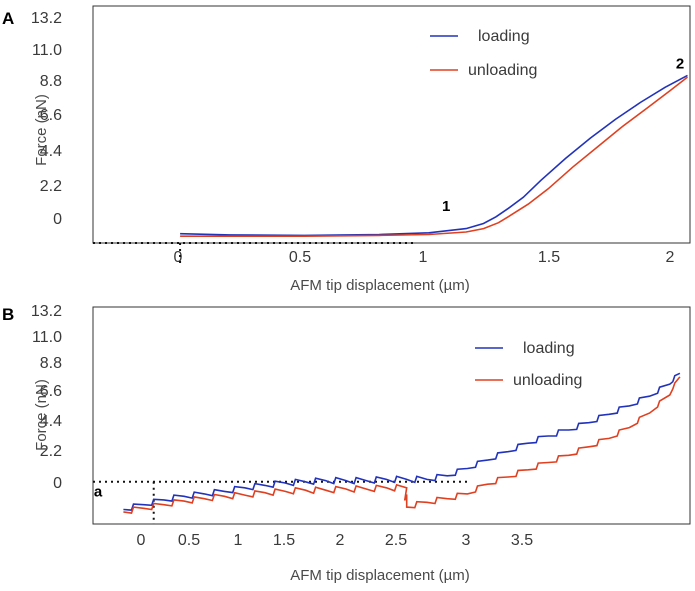  What do you see at coordinates (8, 18) in the screenshot?
I see `panel-label-a: A` at bounding box center [8, 18].